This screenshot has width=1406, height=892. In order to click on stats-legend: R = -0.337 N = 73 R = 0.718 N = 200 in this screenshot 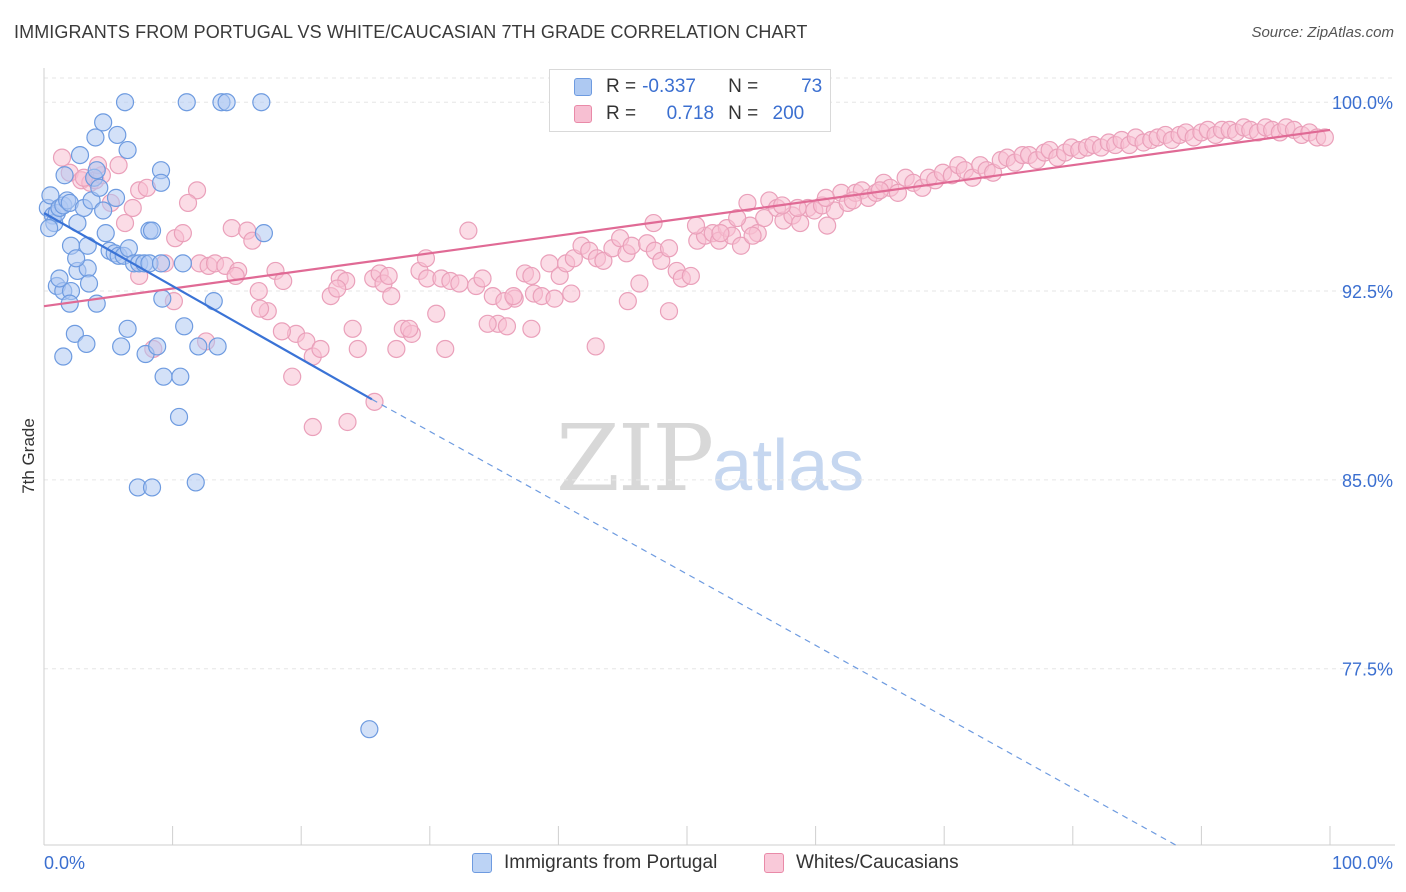, I will do `click(690, 100)`.